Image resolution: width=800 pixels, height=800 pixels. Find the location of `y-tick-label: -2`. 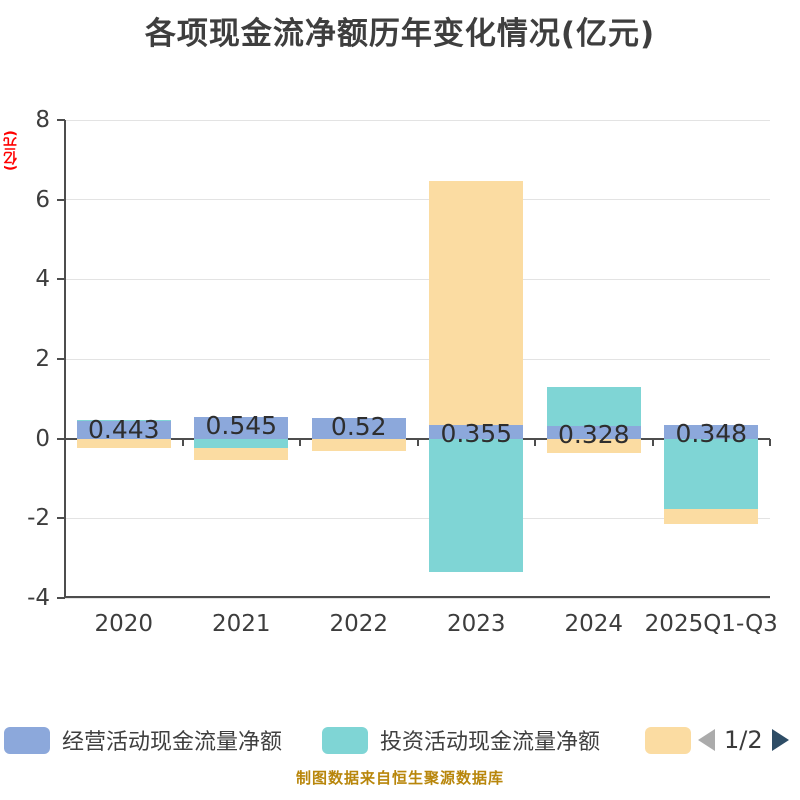

y-tick-label: -2 is located at coordinates (38, 518).